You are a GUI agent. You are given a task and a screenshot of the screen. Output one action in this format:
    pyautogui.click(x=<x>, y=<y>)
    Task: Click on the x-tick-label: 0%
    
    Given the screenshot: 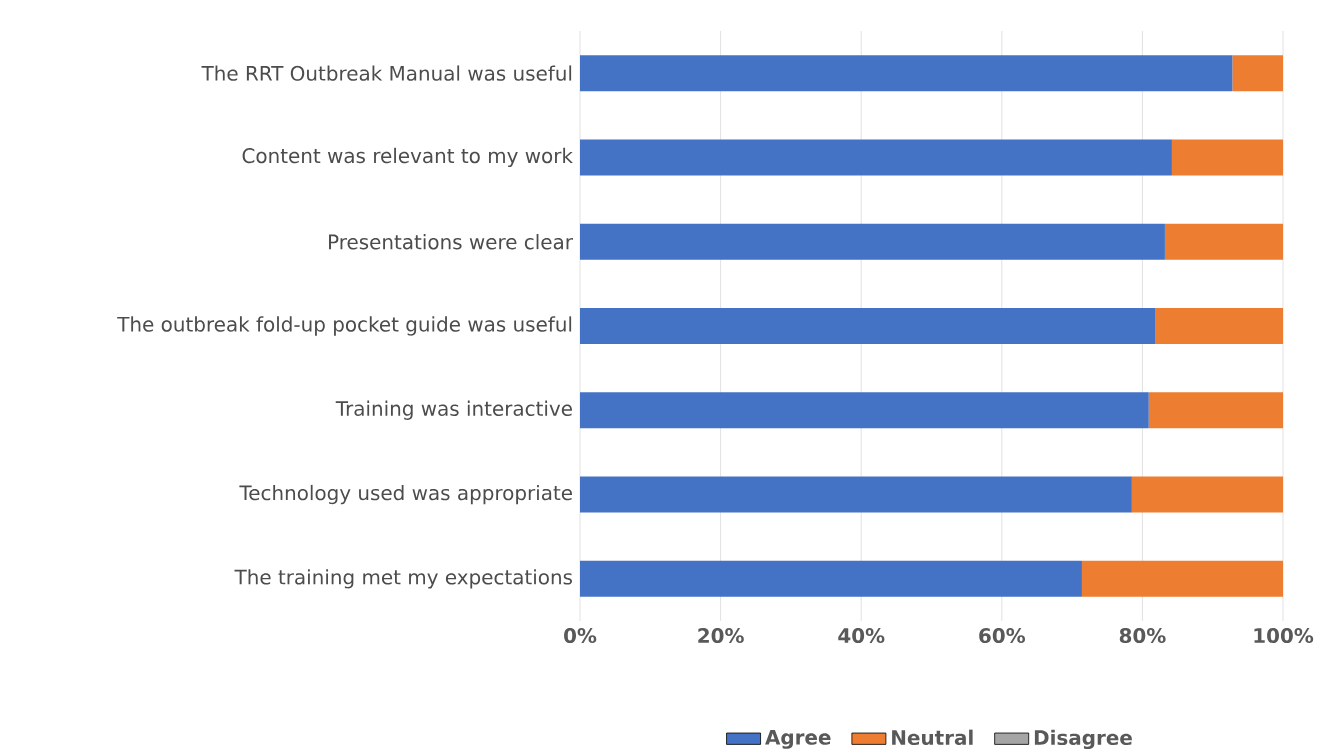 What is the action you would take?
    pyautogui.click(x=580, y=636)
    